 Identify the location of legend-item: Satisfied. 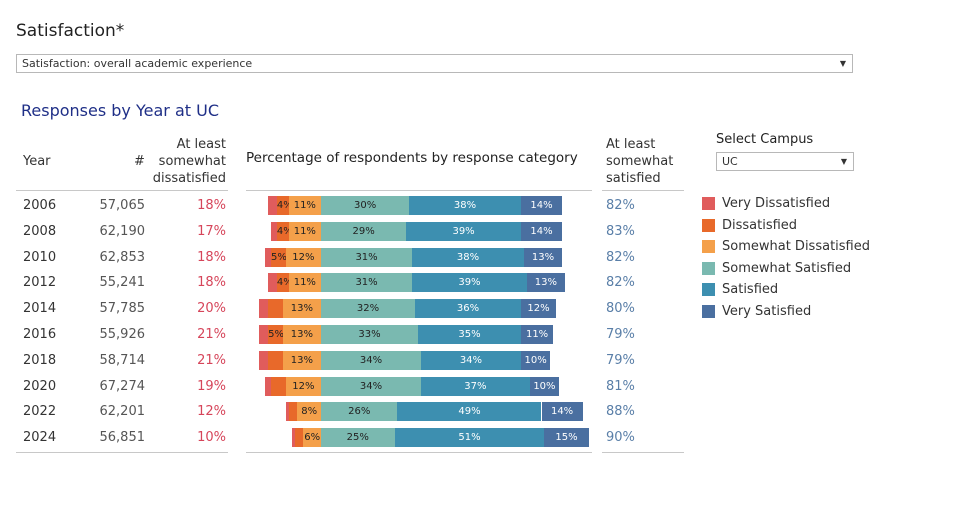
(802, 290).